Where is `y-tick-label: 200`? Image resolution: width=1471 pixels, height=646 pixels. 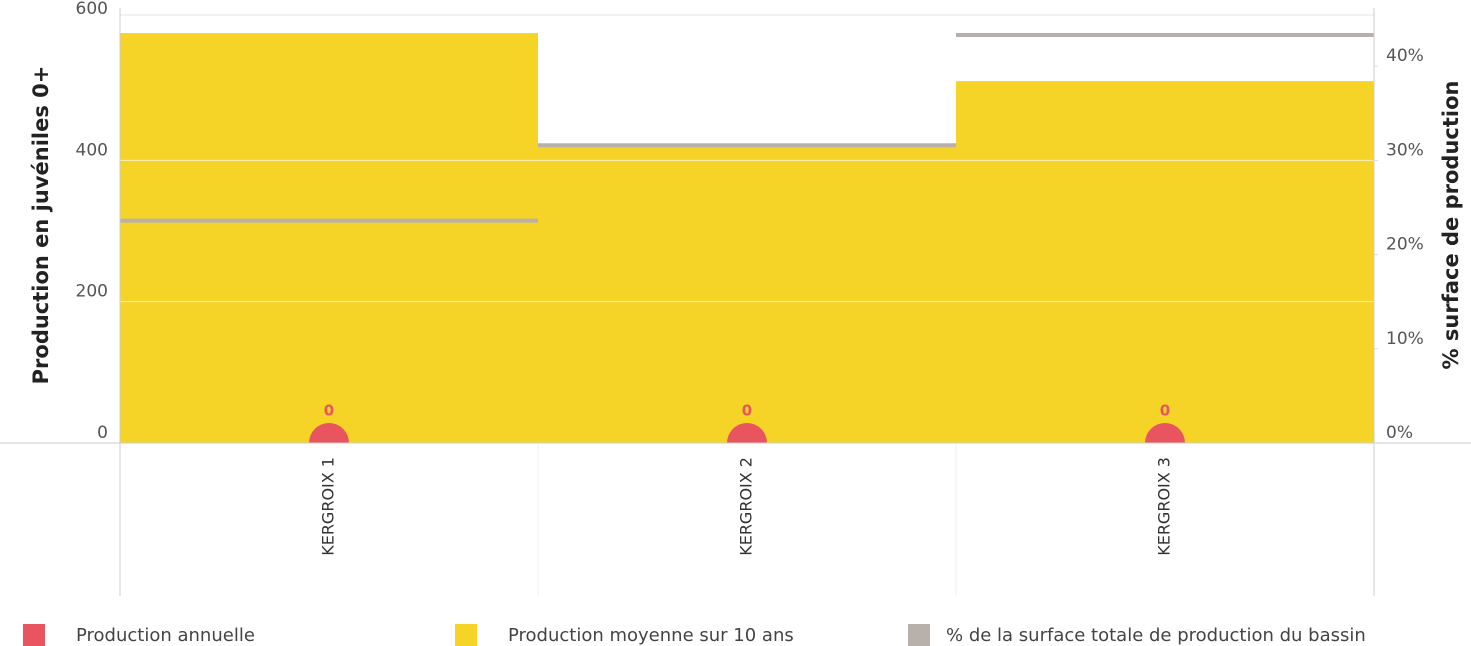 y-tick-label: 200 is located at coordinates (92, 292).